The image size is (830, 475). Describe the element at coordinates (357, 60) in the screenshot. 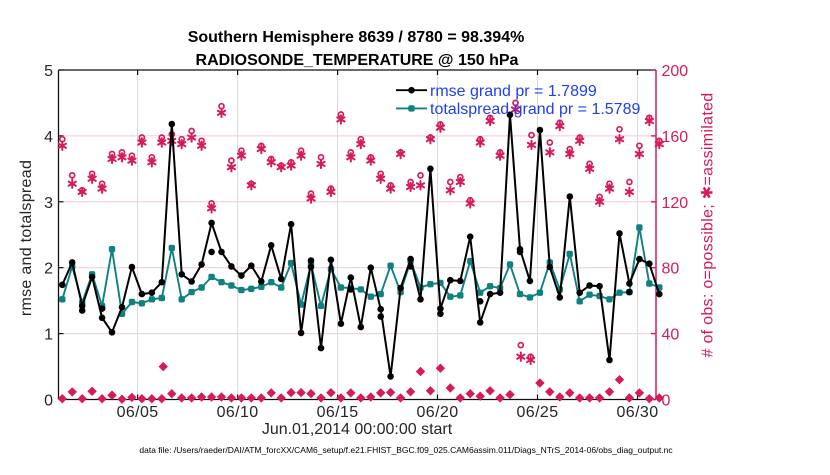

I see `svg-text:RADIOSONDE_TEMPERATURE @ 150 h: RADIOSONDE_TEMPERATURE @ 150 hPa` at that location.